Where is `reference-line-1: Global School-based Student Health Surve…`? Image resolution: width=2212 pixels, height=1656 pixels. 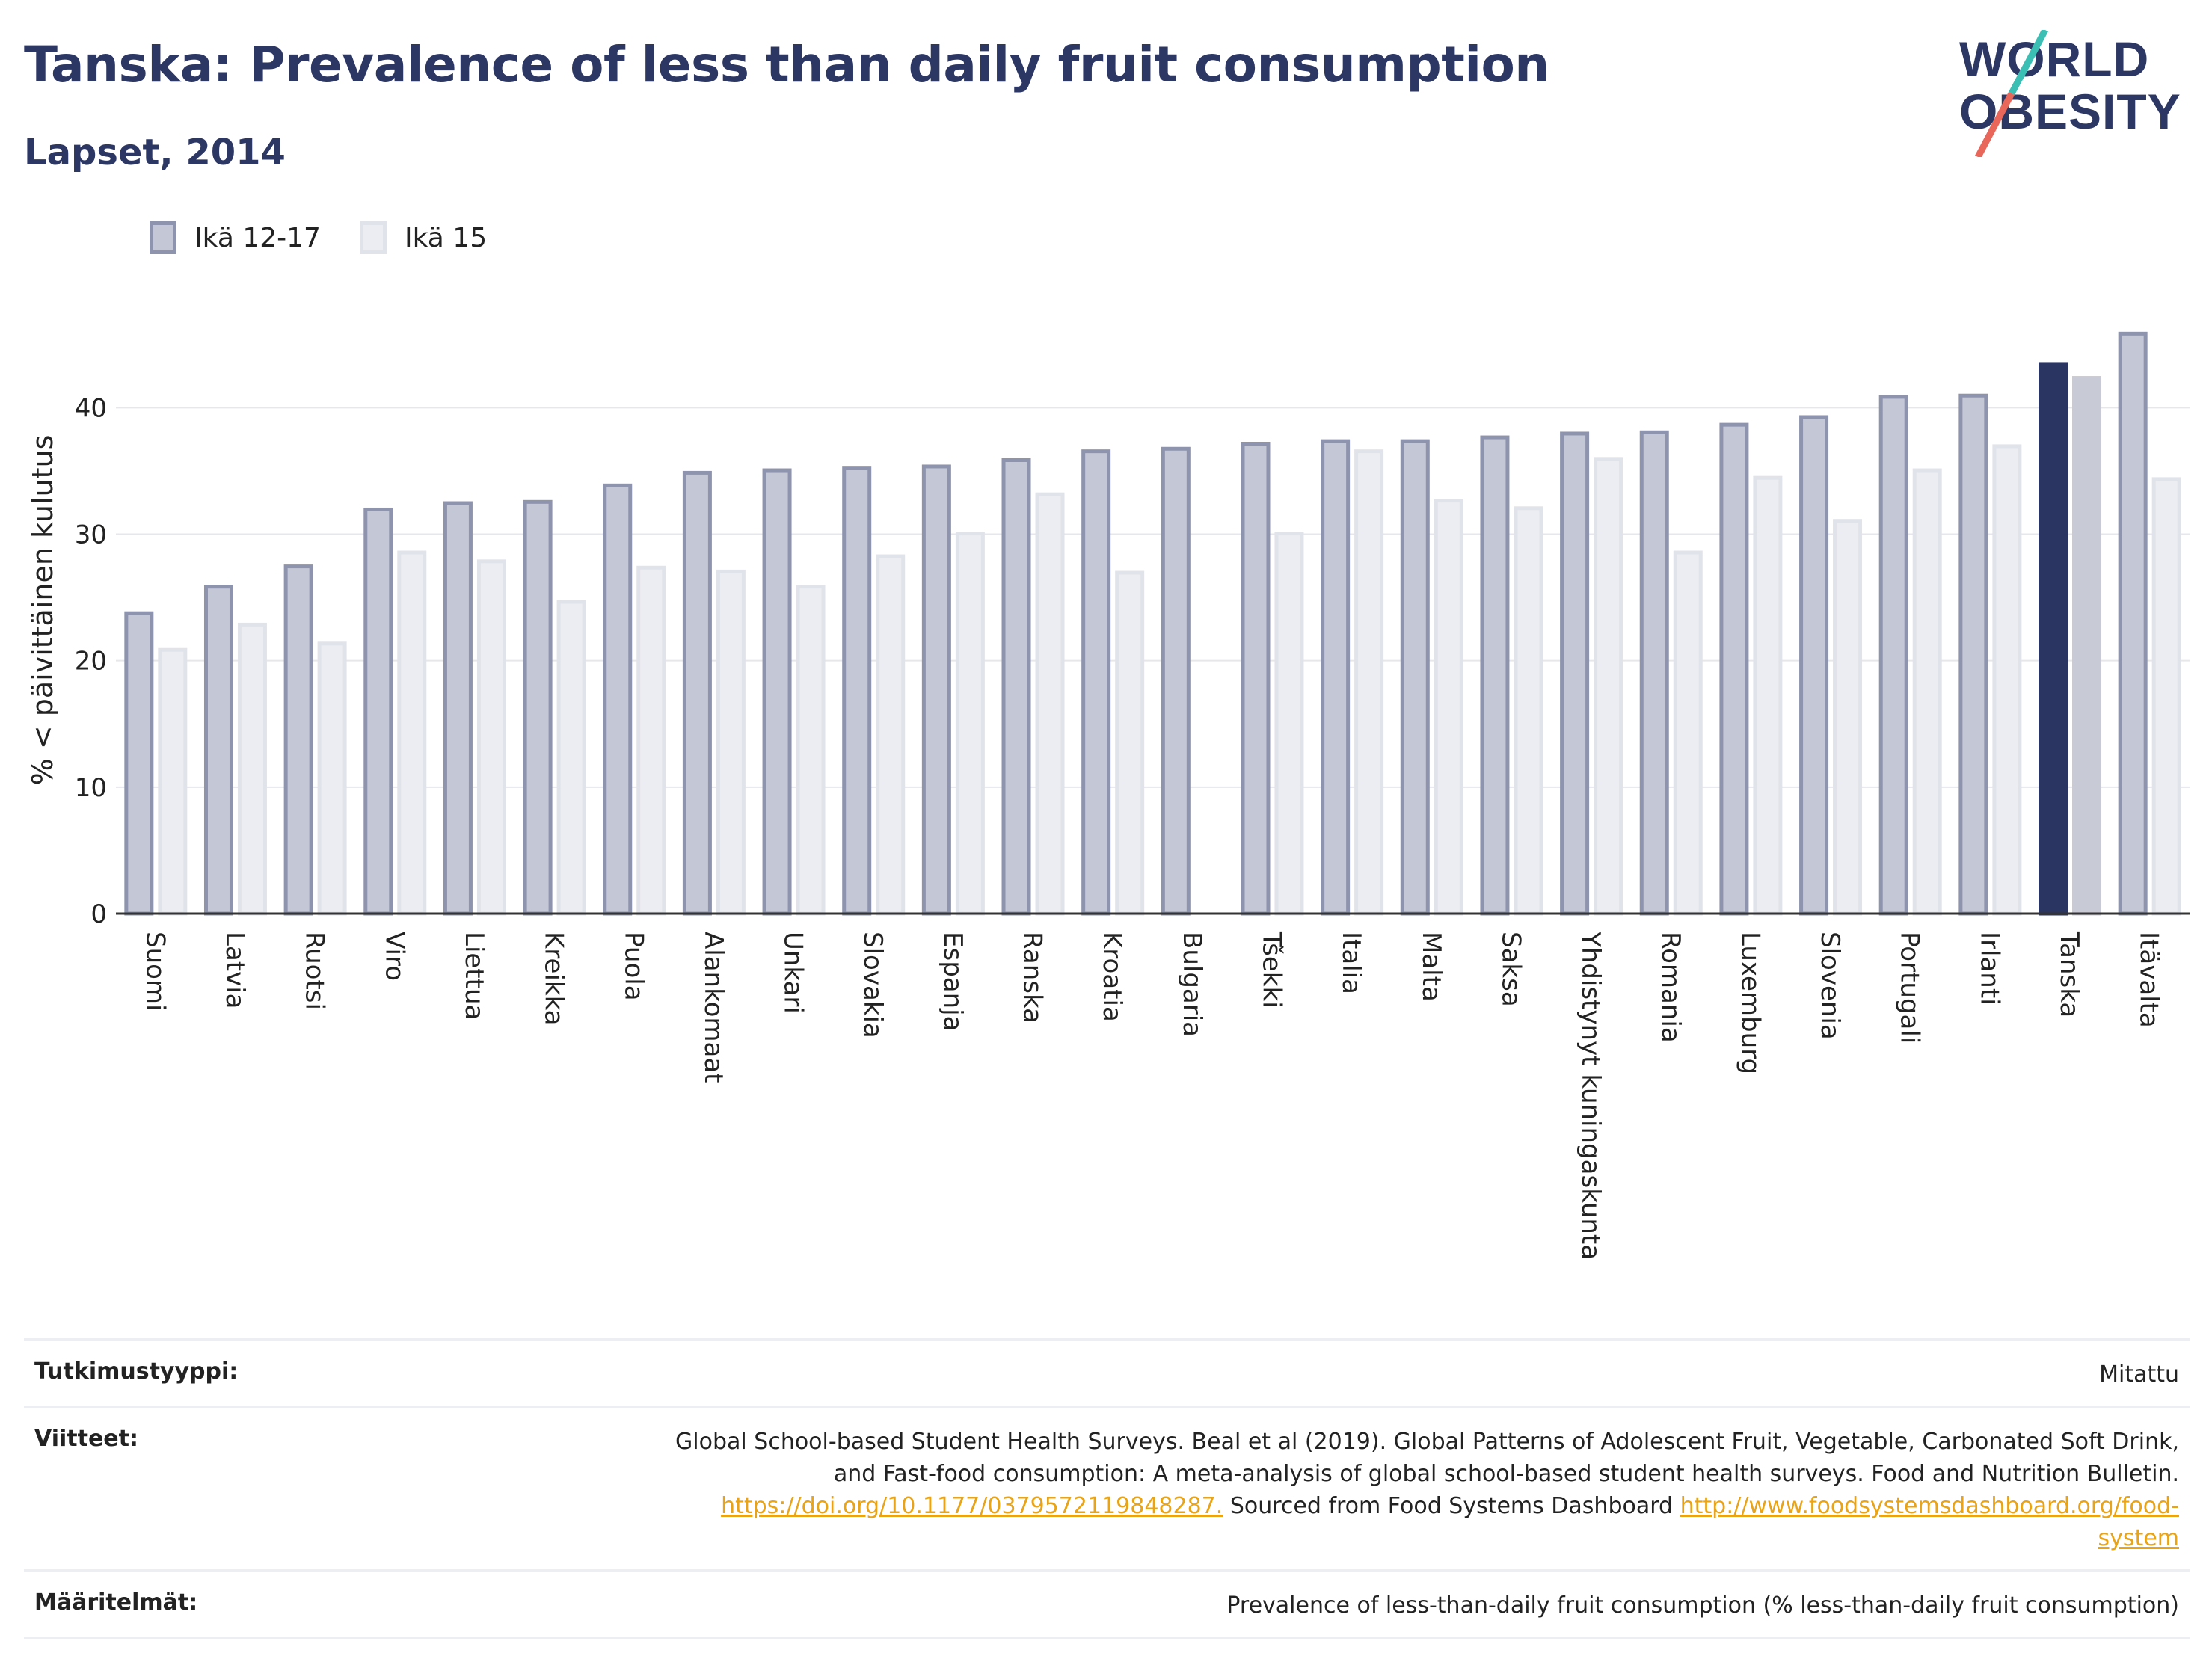
reference-line-1: Global School-based Student Health Surve… is located at coordinates (1427, 1442).